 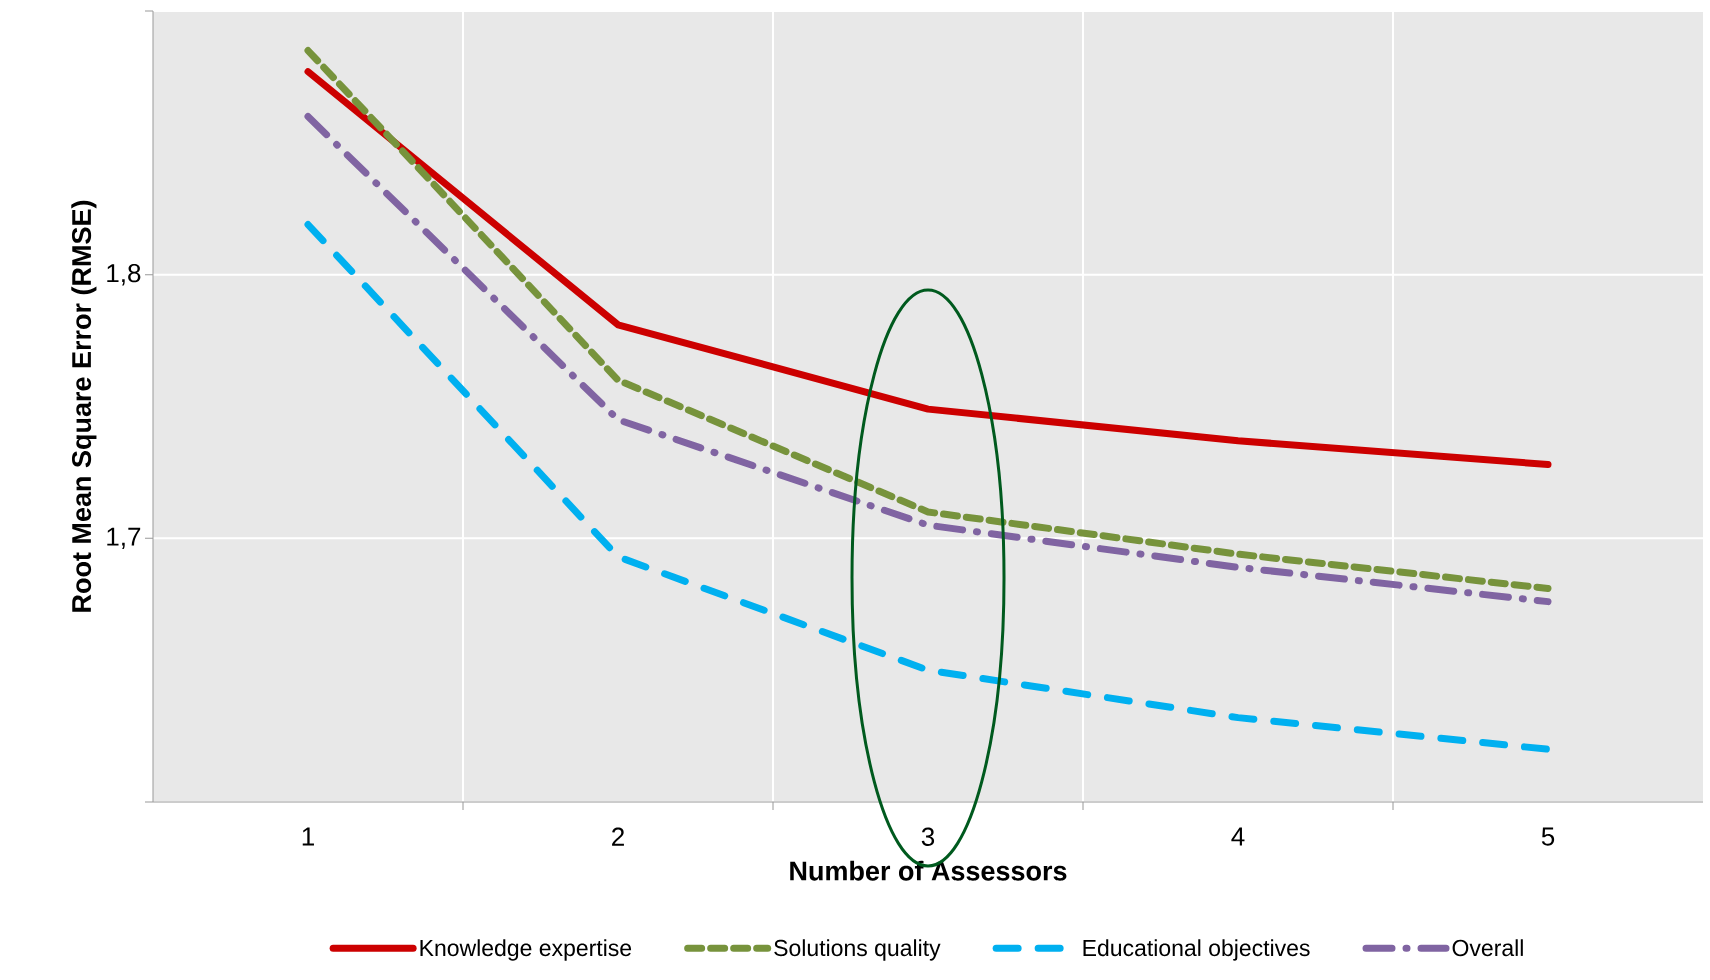 I want to click on legend-label: Educational objectives, so click(x=1196, y=950).